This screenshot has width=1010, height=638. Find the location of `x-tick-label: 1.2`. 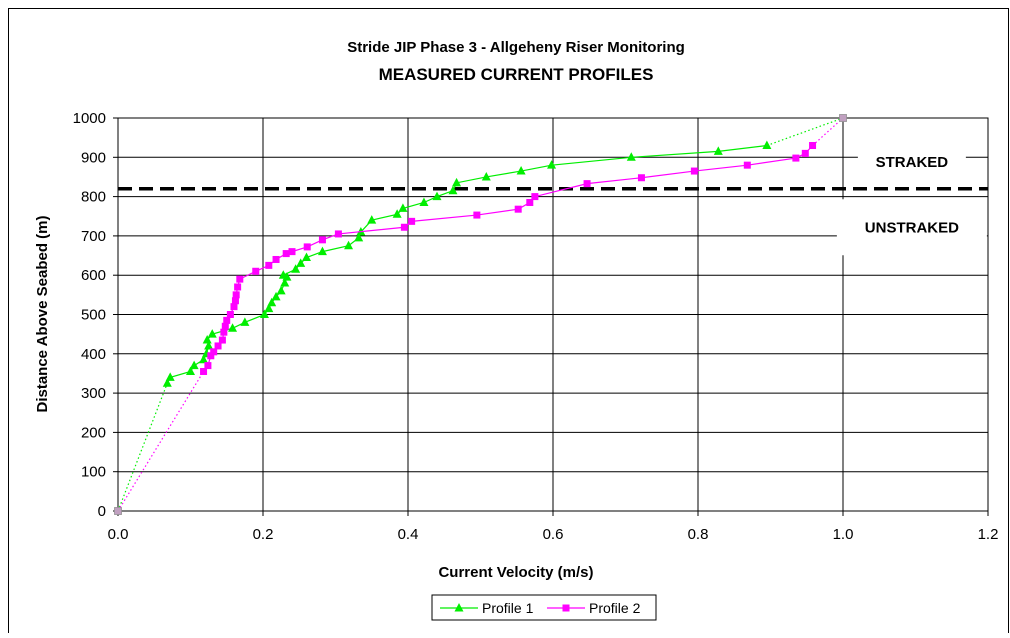

x-tick-label: 1.2 is located at coordinates (988, 534).